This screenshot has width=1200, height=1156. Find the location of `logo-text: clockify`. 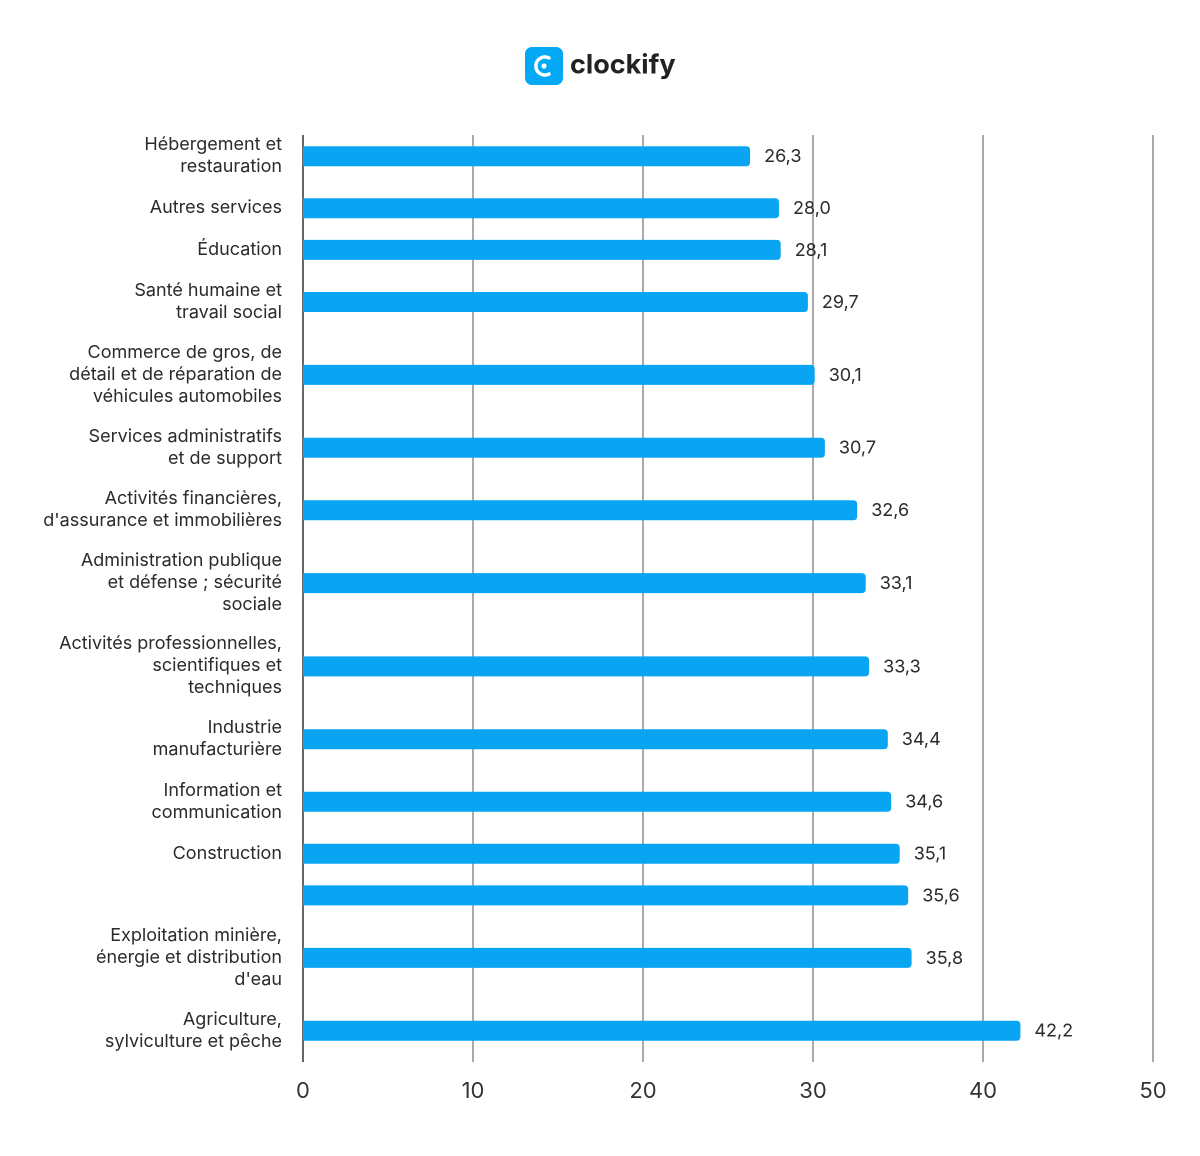

logo-text: clockify is located at coordinates (623, 63).